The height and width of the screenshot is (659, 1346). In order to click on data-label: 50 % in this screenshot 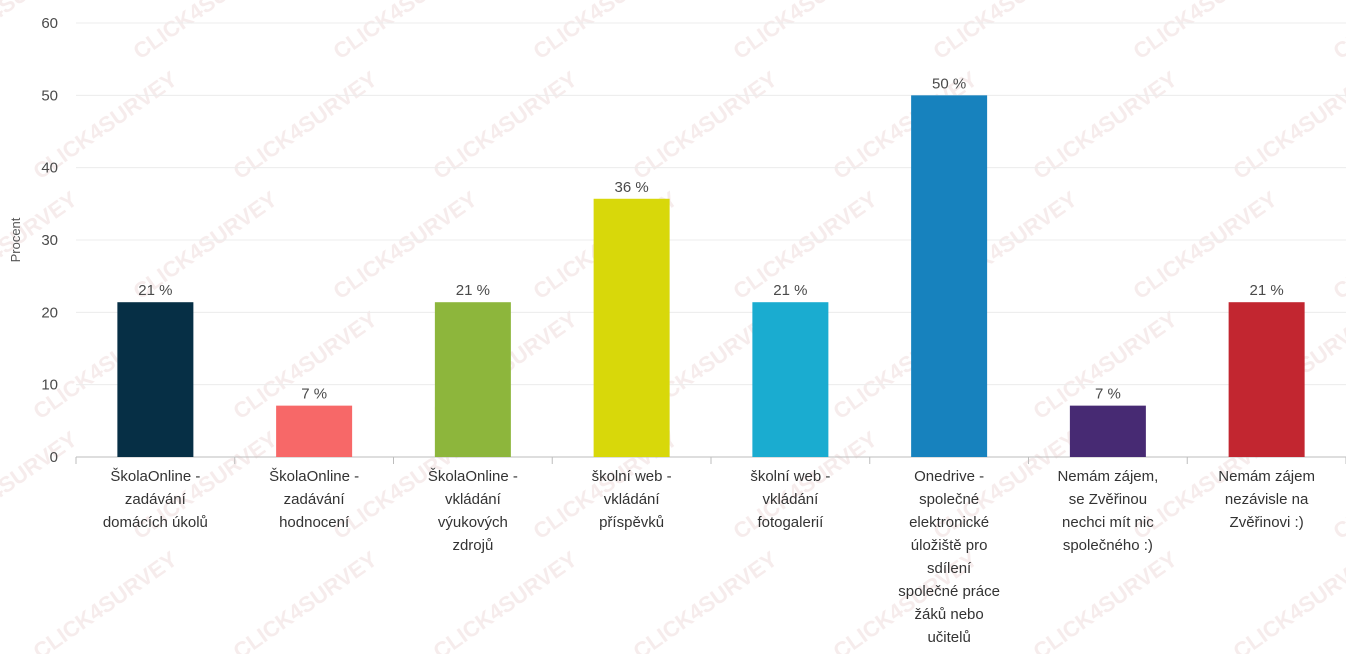, I will do `click(949, 83)`.